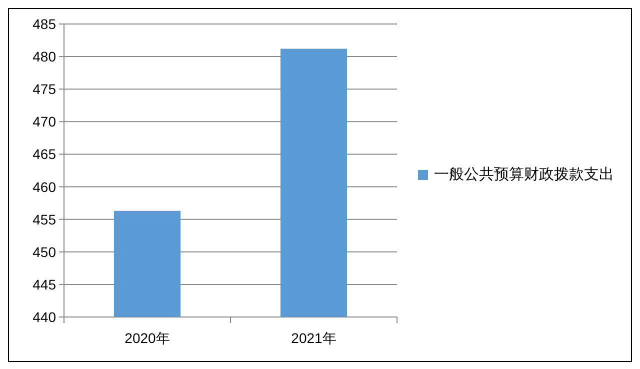 Image resolution: width=640 pixels, height=369 pixels. What do you see at coordinates (44, 122) in the screenshot?
I see `y-tick-label: 470` at bounding box center [44, 122].